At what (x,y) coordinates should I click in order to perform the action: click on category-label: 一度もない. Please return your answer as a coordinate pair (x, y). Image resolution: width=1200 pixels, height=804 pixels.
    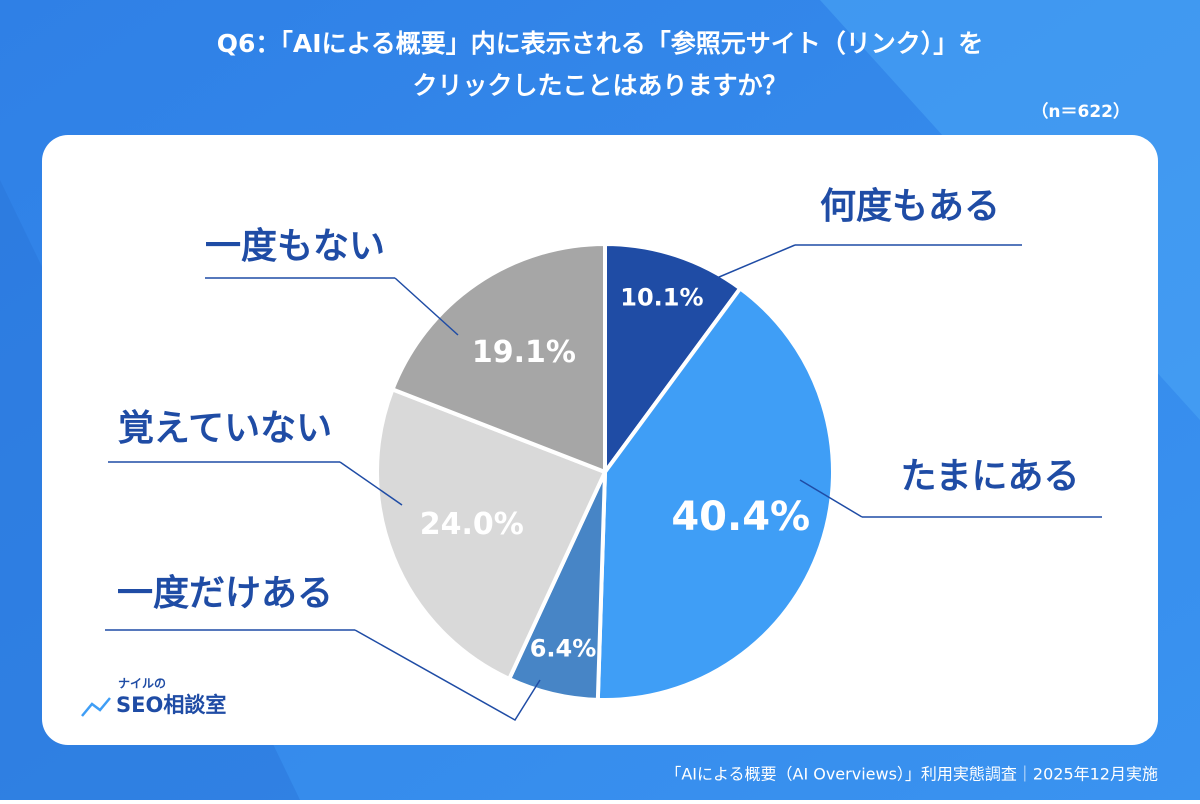
    Looking at the image, I should click on (295, 246).